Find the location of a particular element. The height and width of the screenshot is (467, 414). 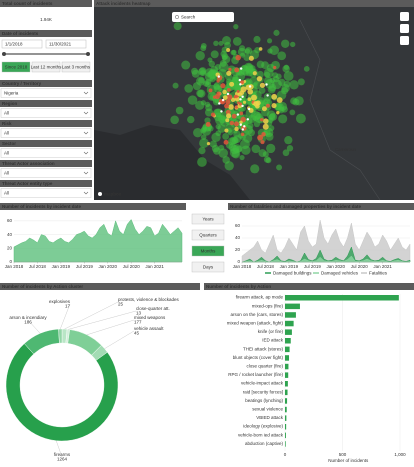

bar-label: beatings (lynching) is located at coordinates (264, 400).